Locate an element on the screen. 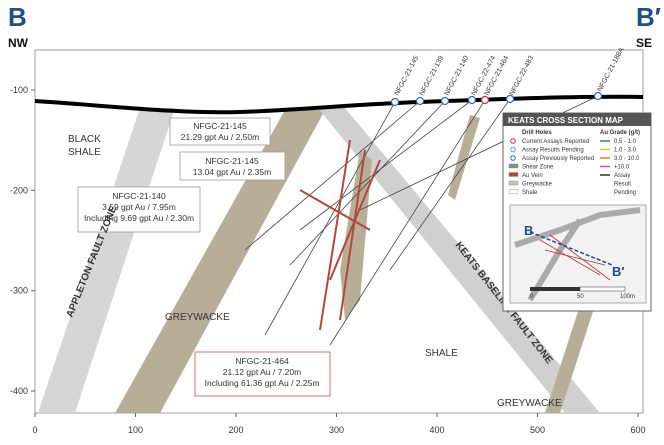  callout: Including 9.69 gpt Au / 2.30m is located at coordinates (139, 218).